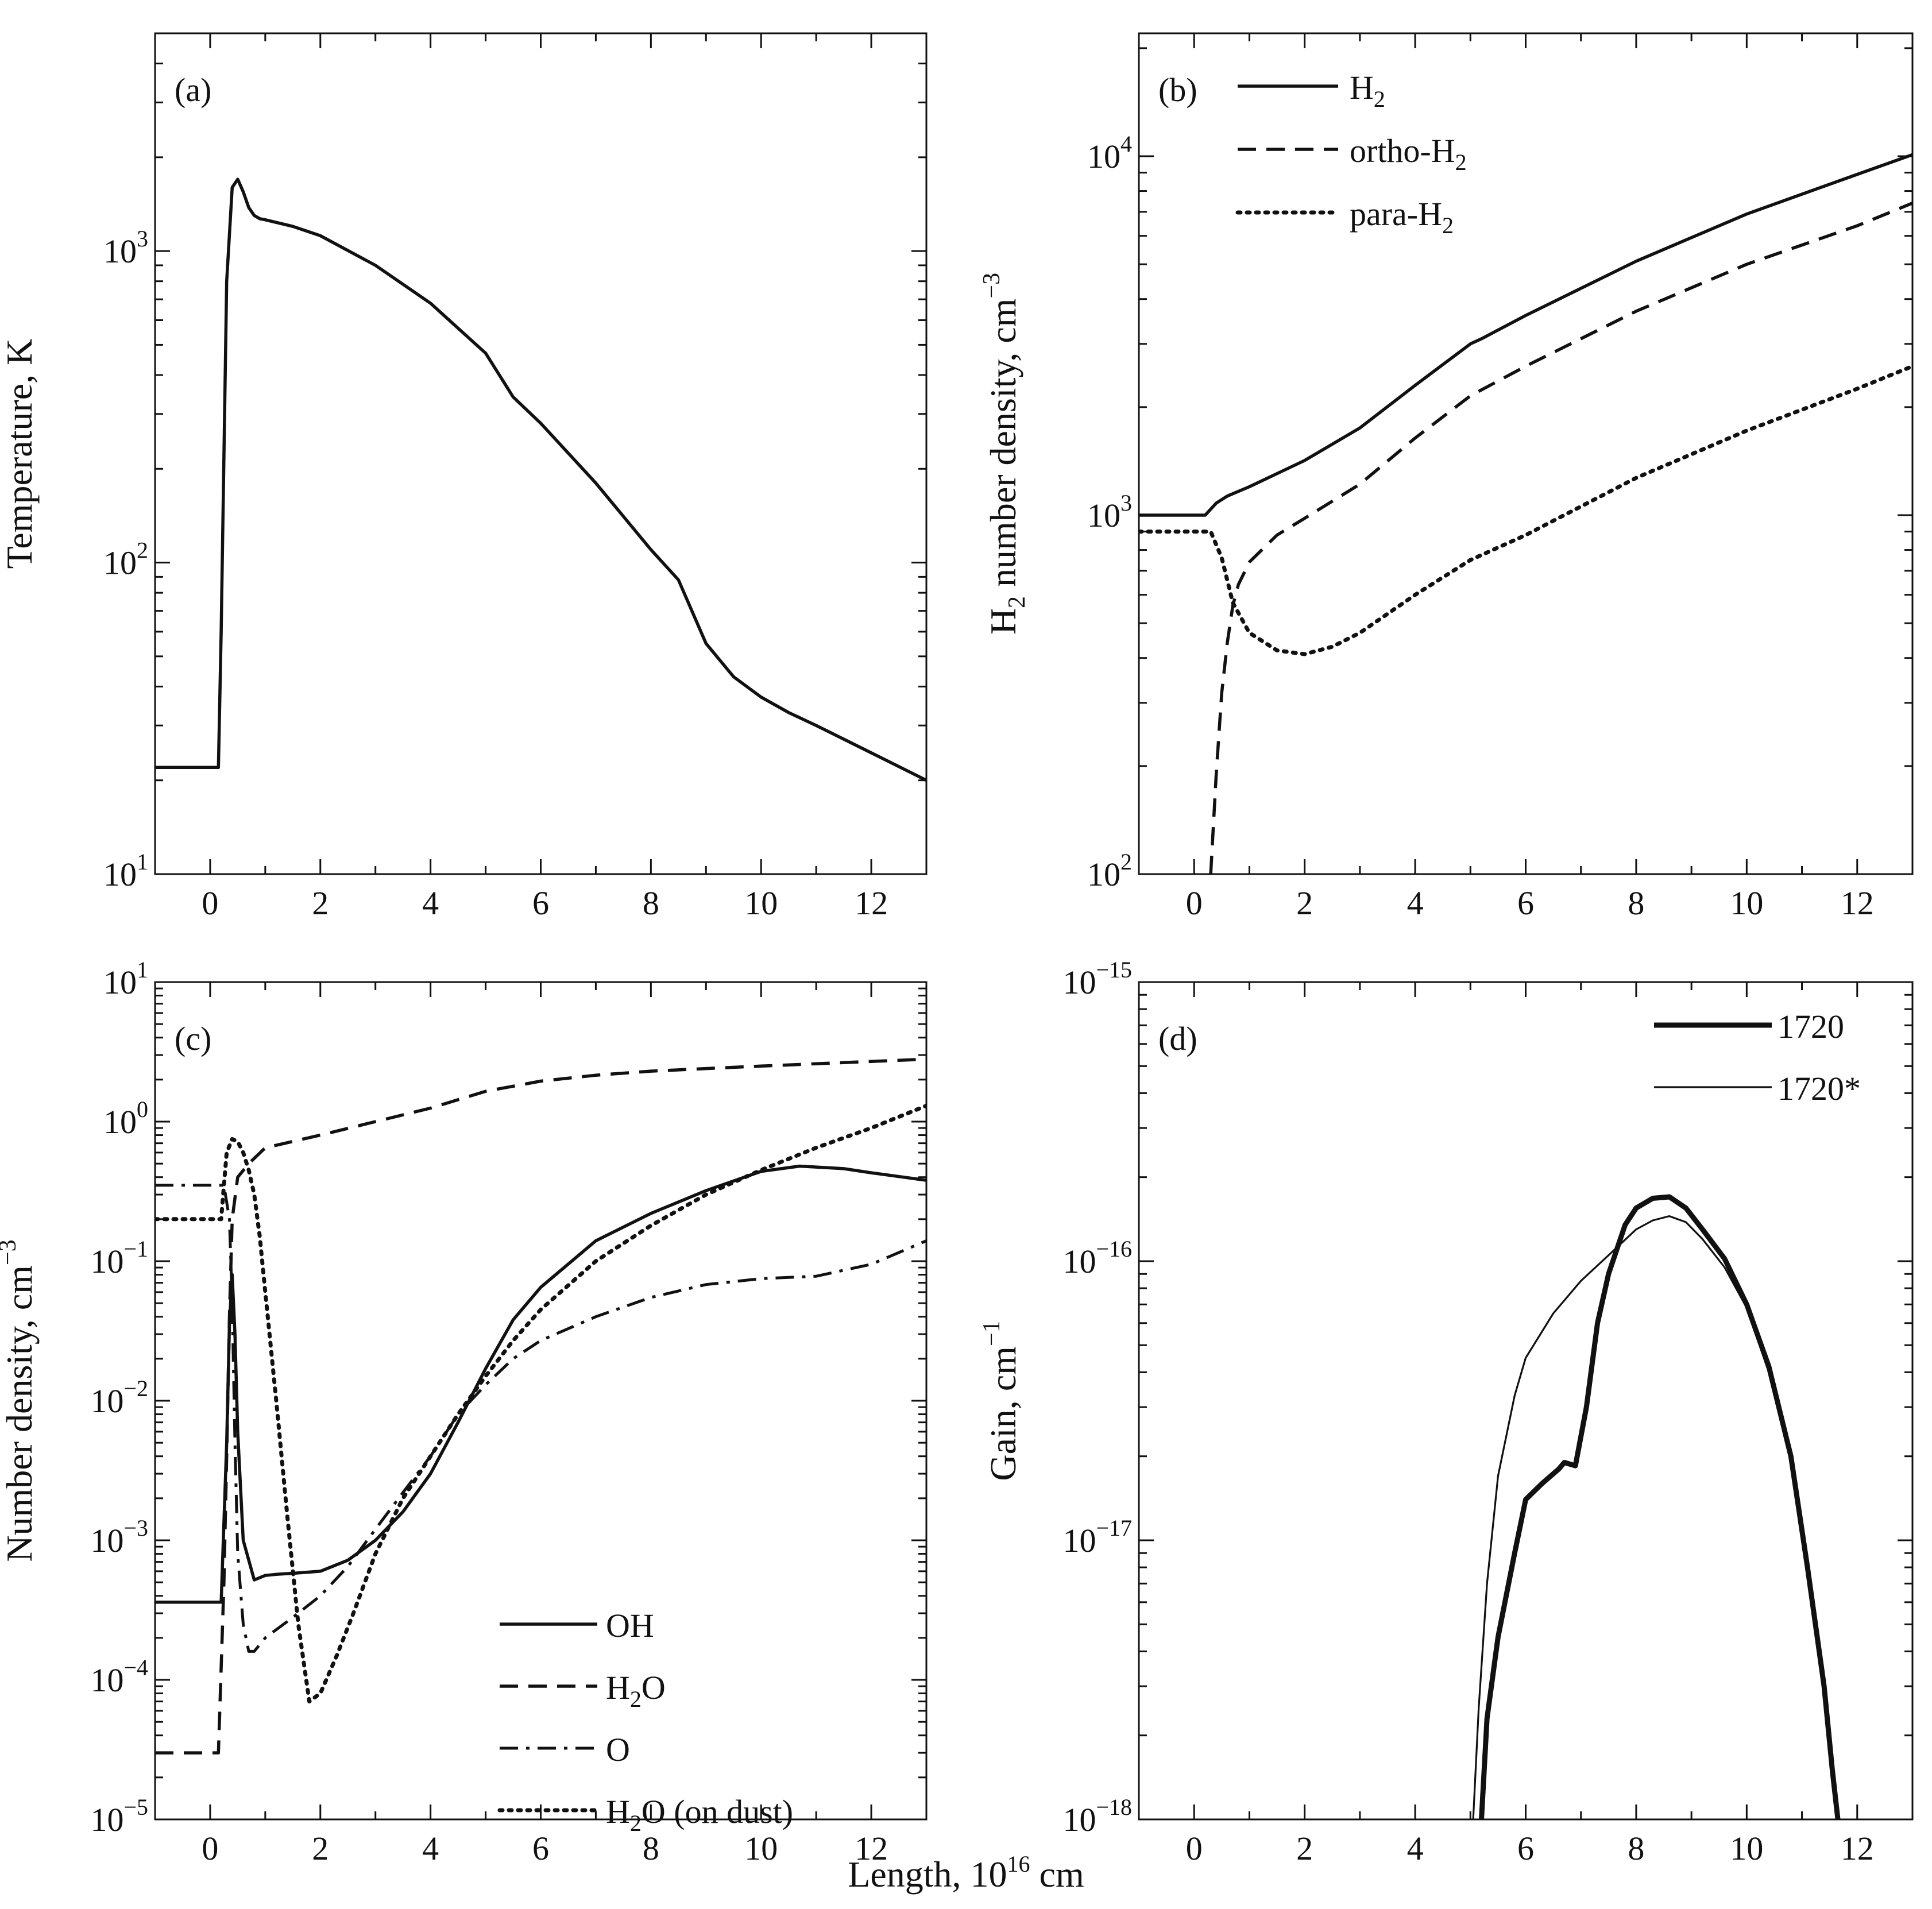 The width and height of the screenshot is (1932, 1909). Describe the element at coordinates (1367, 90) in the screenshot. I see `legend-label: H2` at that location.